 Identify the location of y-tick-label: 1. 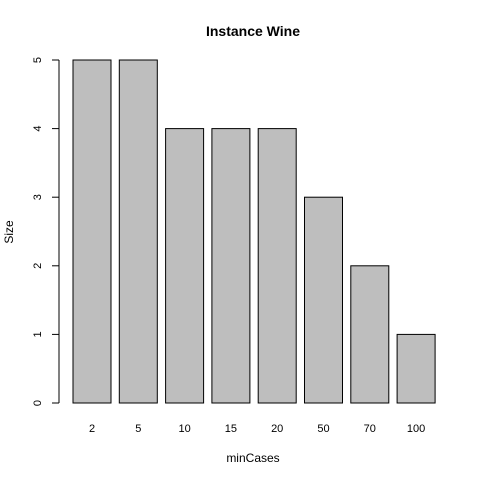
(38, 334).